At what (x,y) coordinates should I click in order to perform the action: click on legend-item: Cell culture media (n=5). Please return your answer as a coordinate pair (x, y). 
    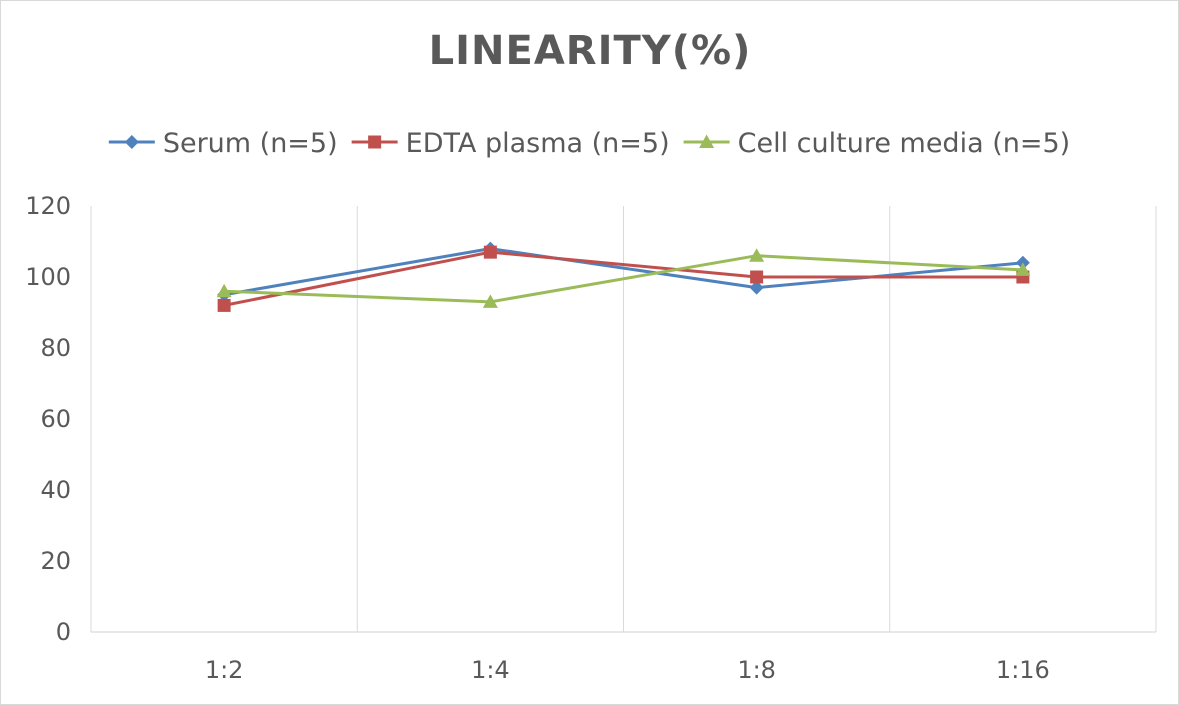
    Looking at the image, I should click on (877, 143).